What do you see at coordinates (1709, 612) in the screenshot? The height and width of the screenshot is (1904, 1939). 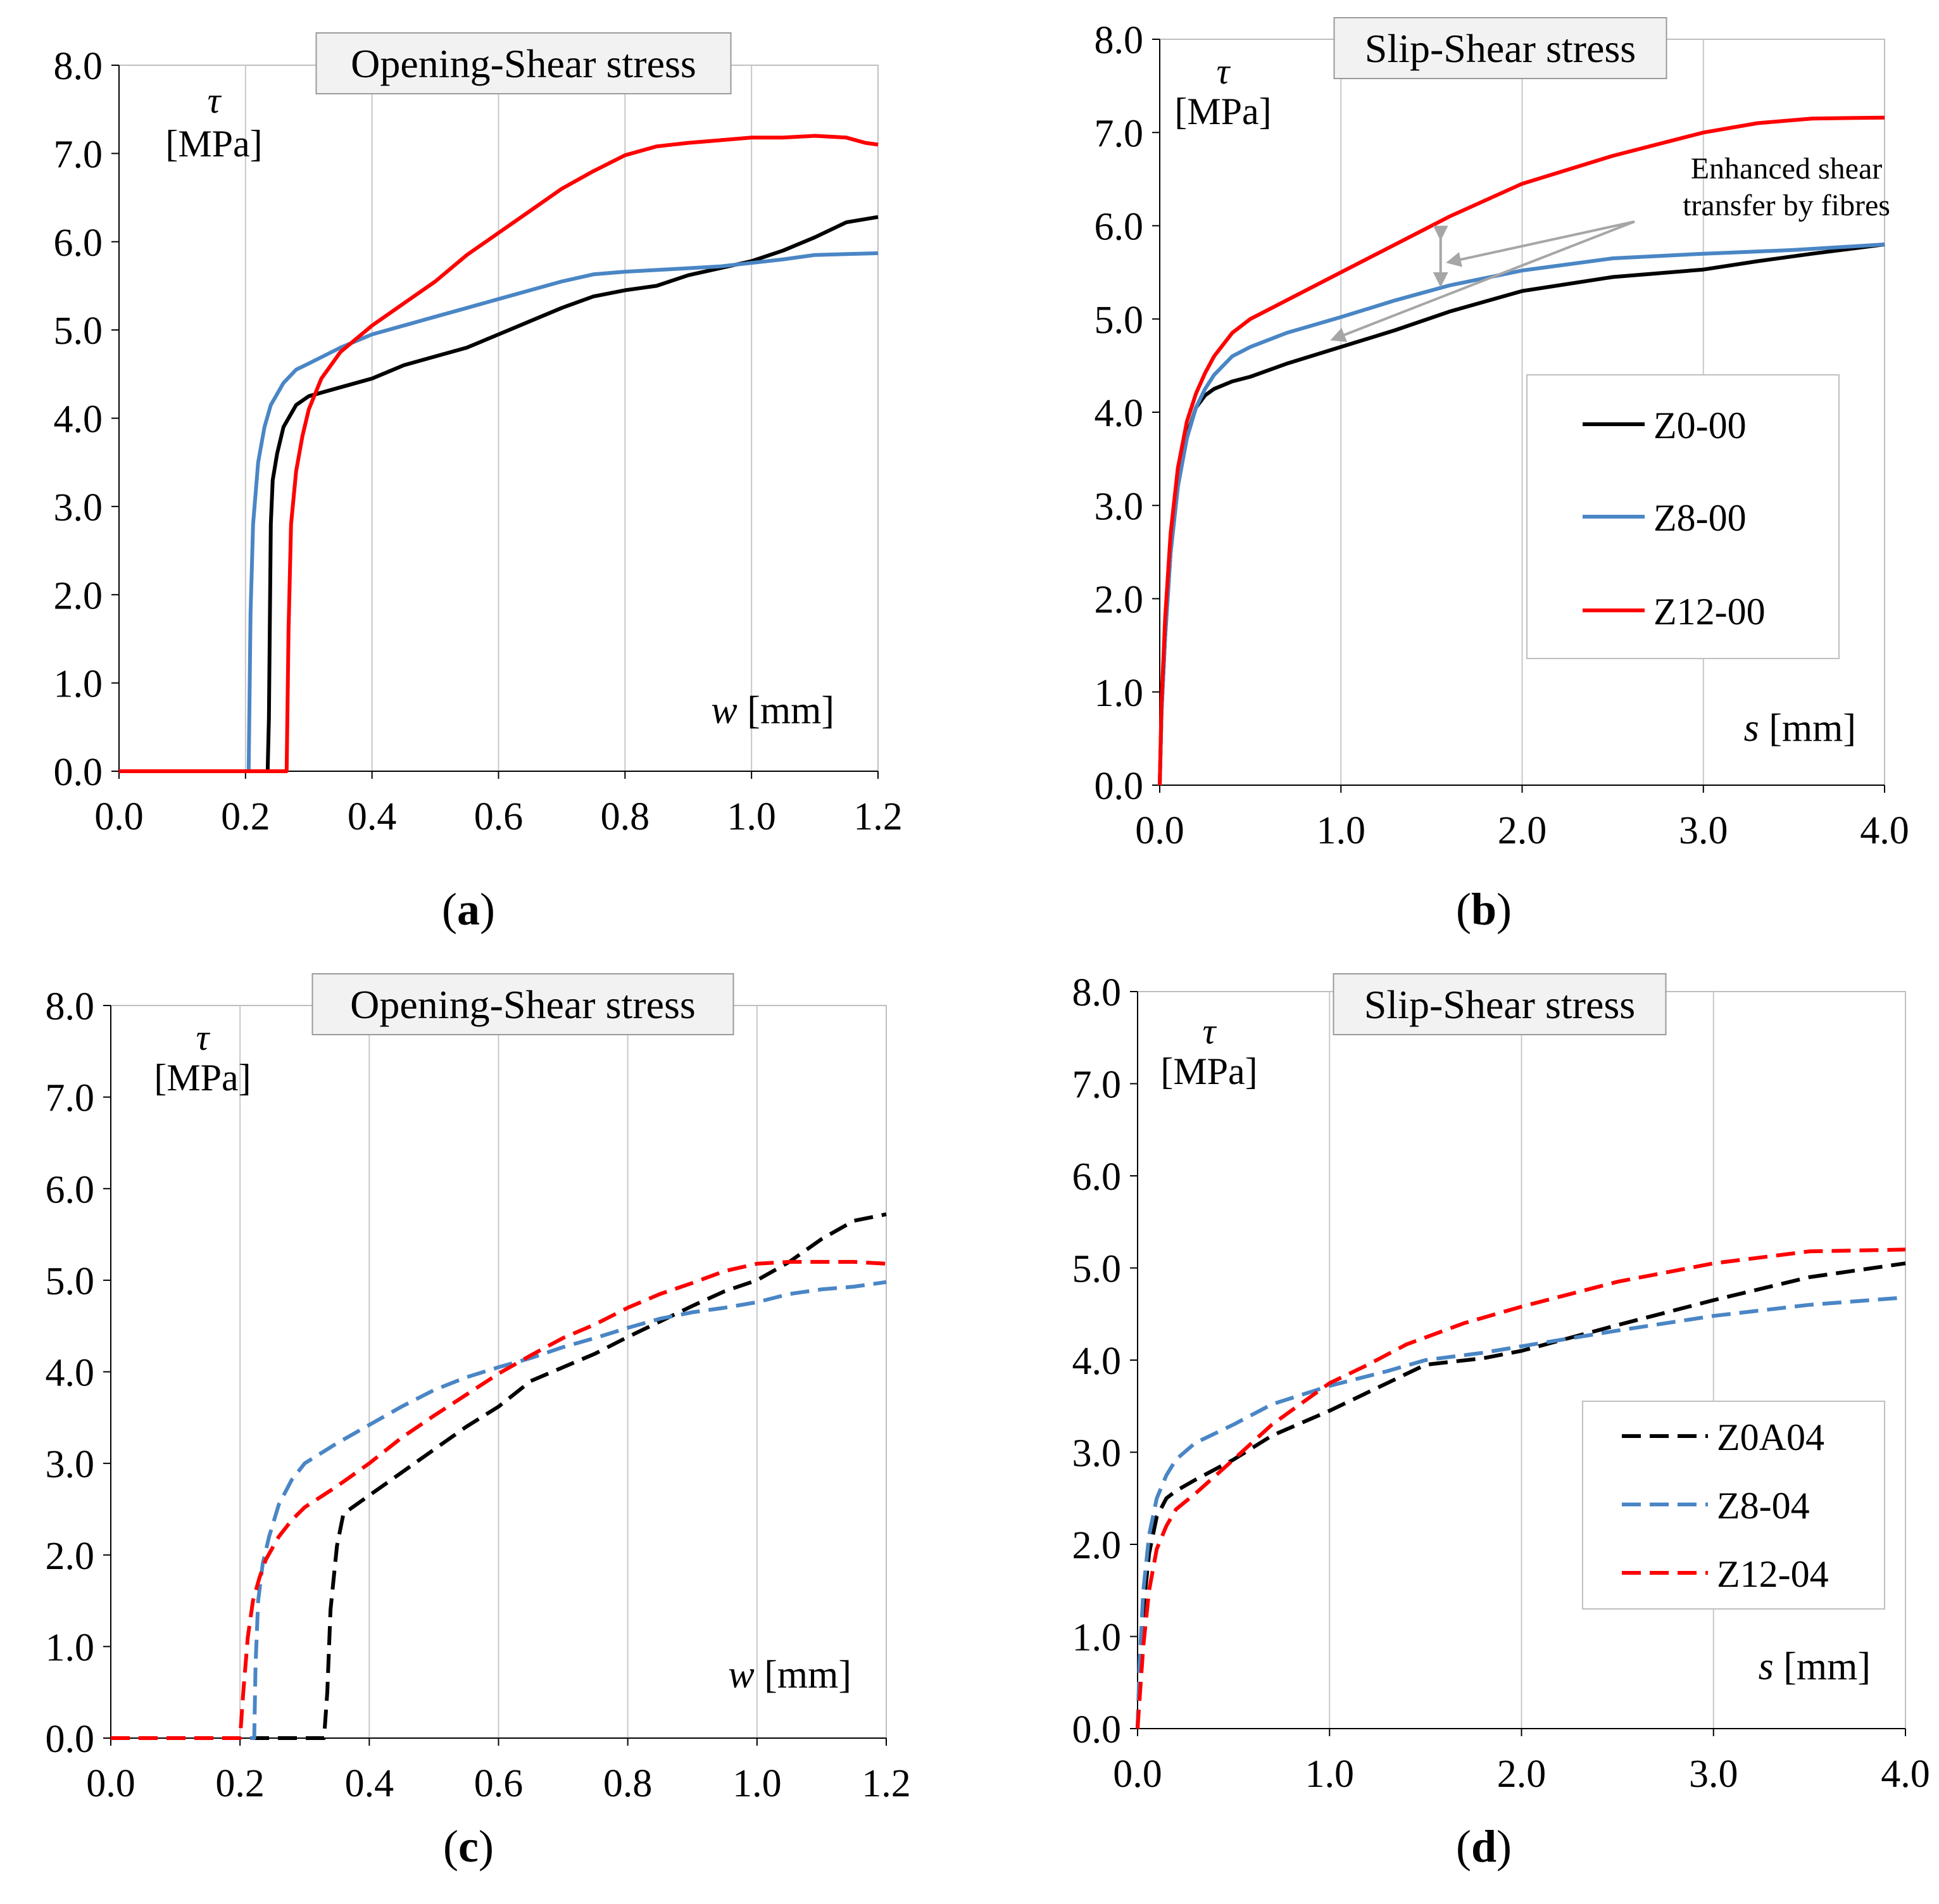 I see `legend-label: Z12-00` at bounding box center [1709, 612].